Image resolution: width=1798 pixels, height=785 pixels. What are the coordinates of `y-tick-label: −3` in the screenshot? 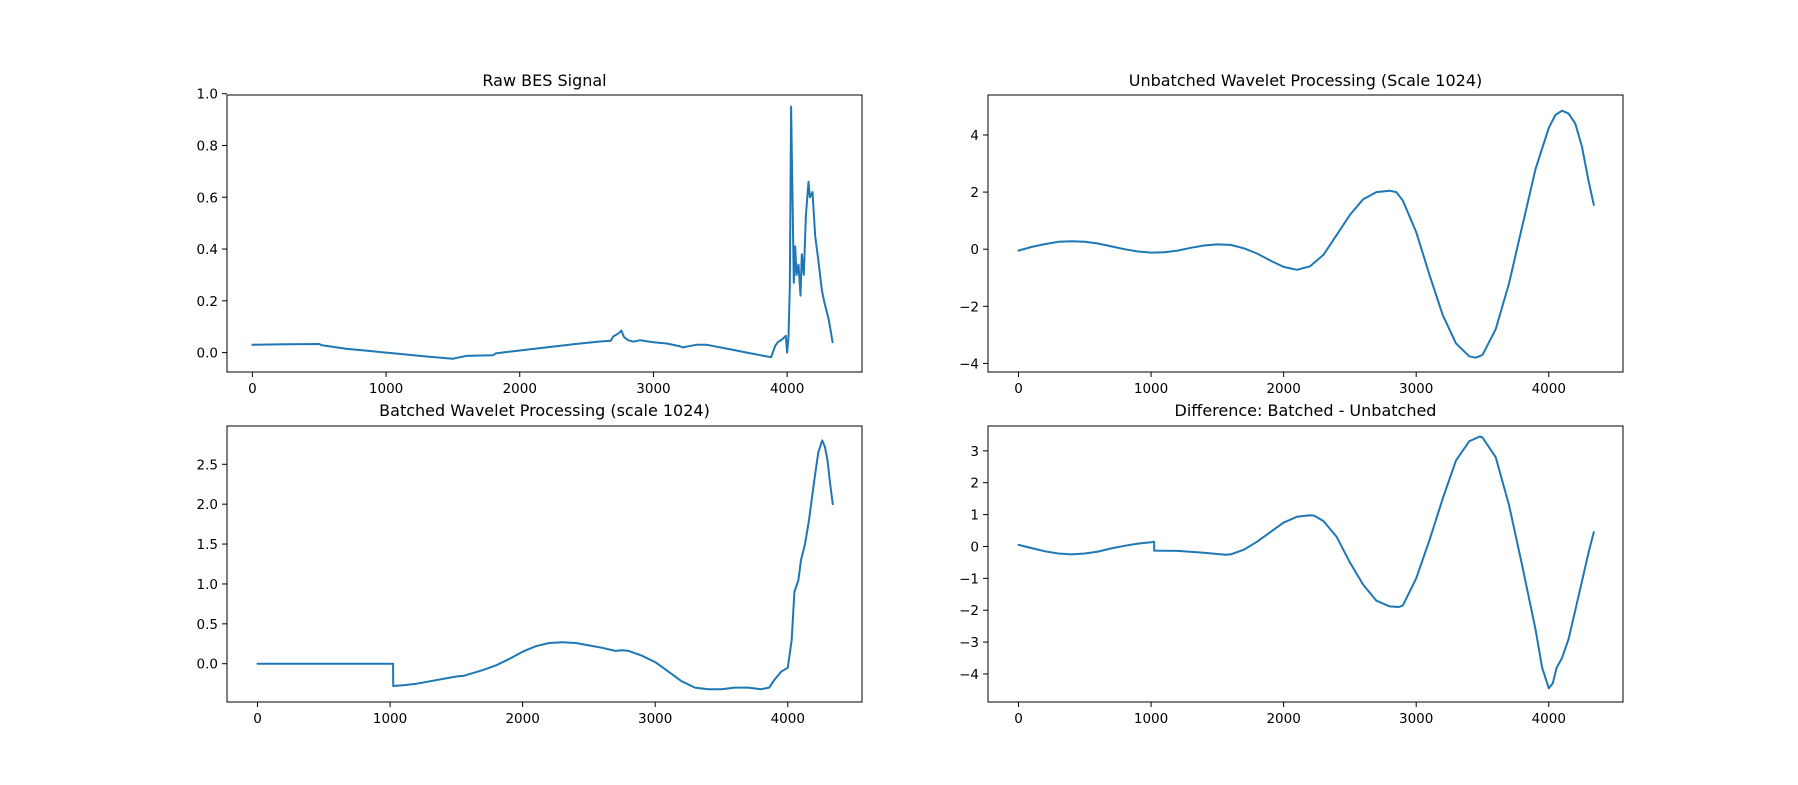 It's located at (969, 643).